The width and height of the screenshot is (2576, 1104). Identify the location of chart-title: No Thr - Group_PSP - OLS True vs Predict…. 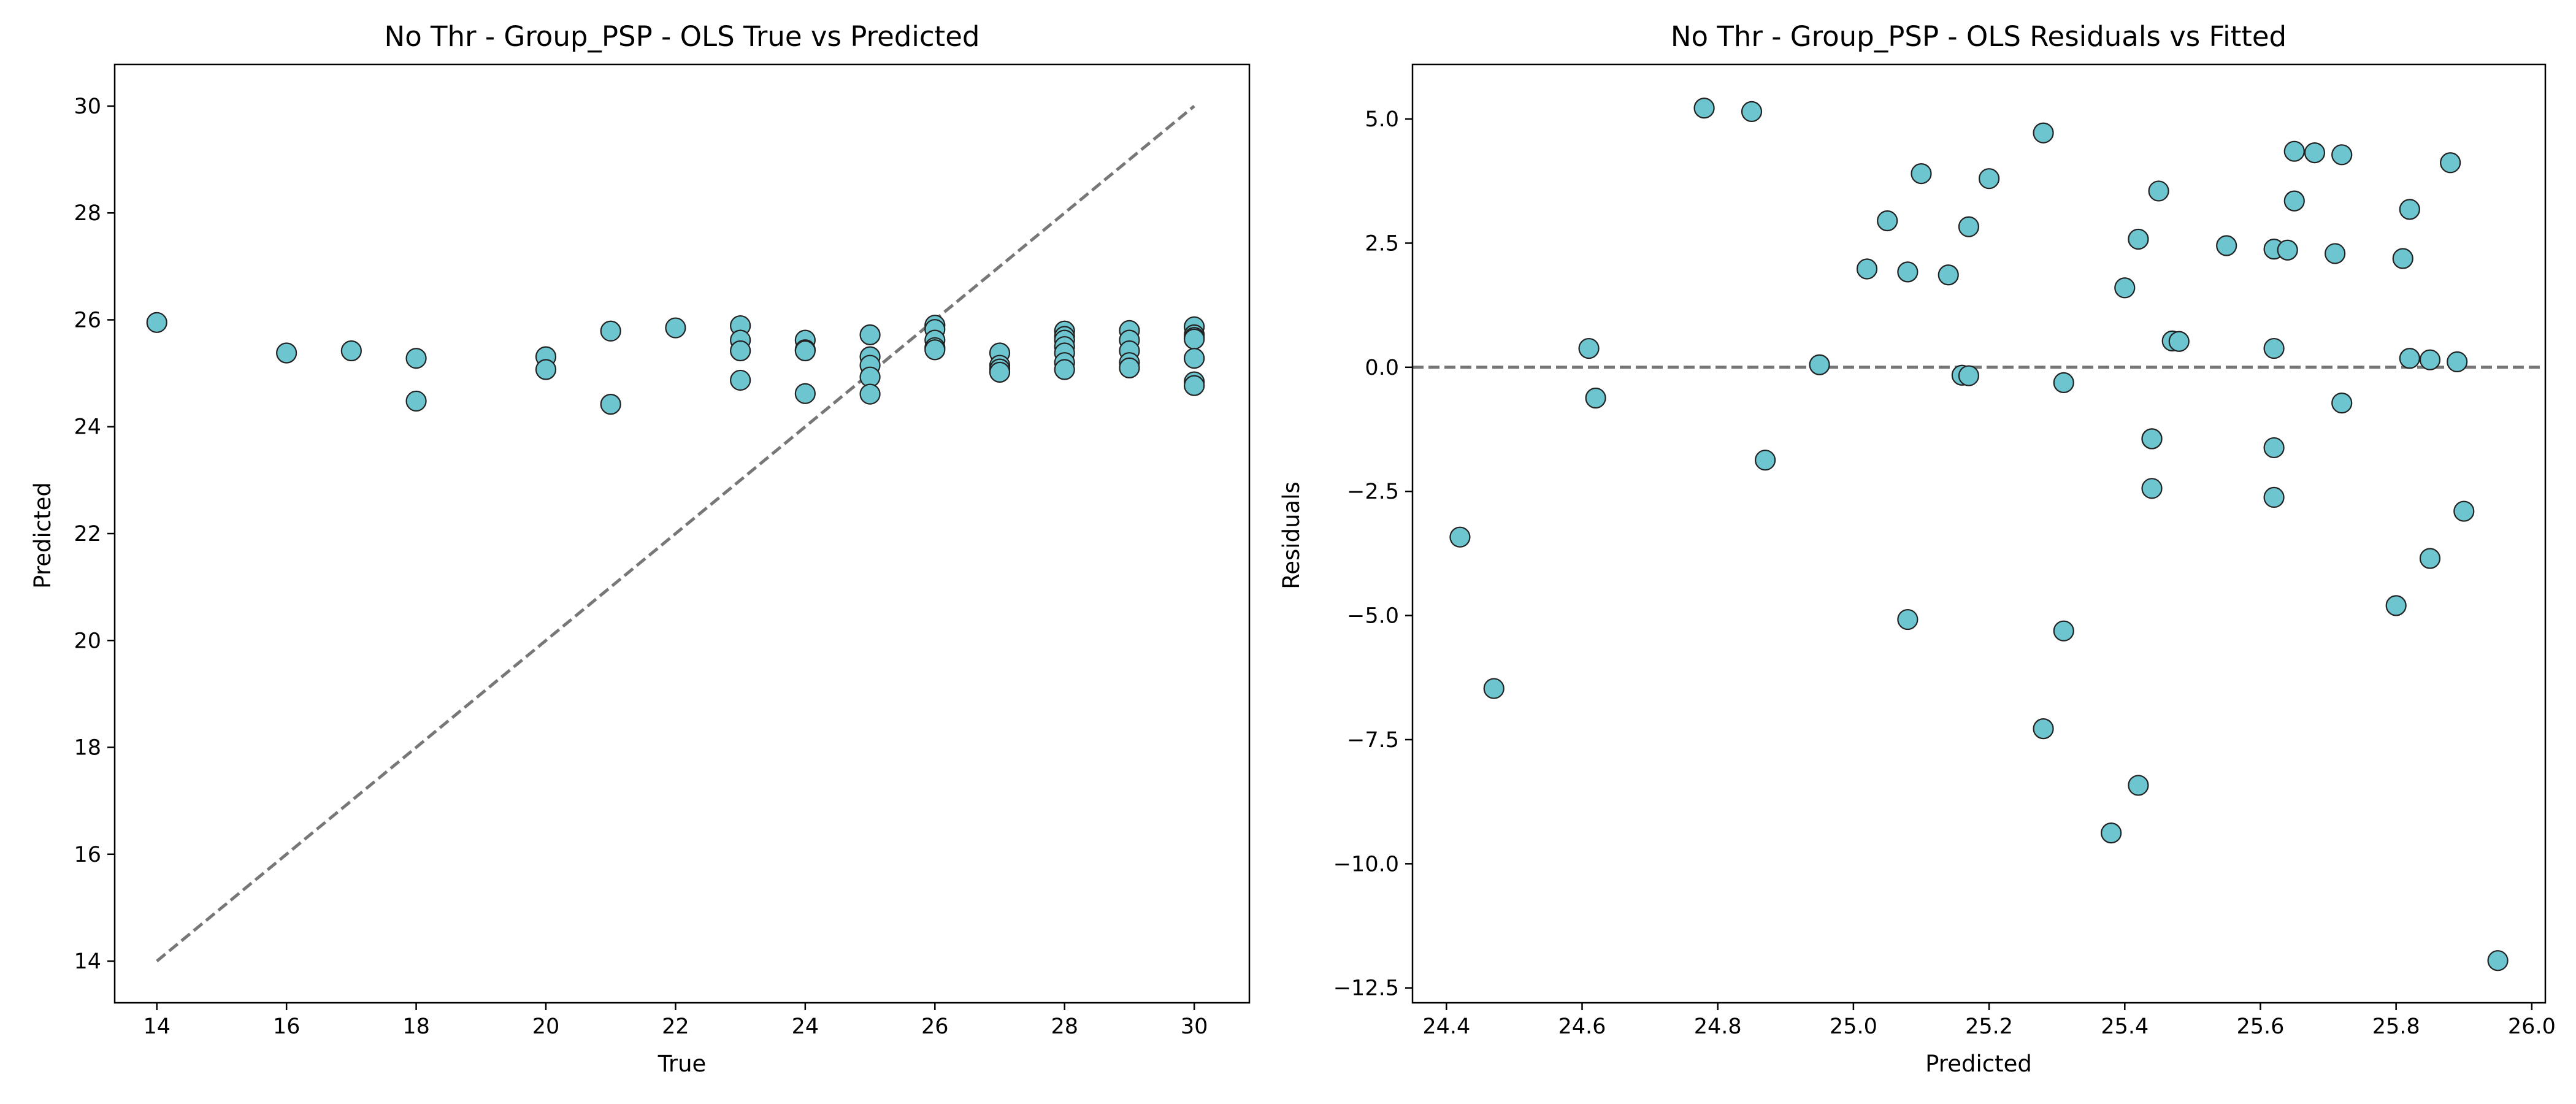
(682, 36).